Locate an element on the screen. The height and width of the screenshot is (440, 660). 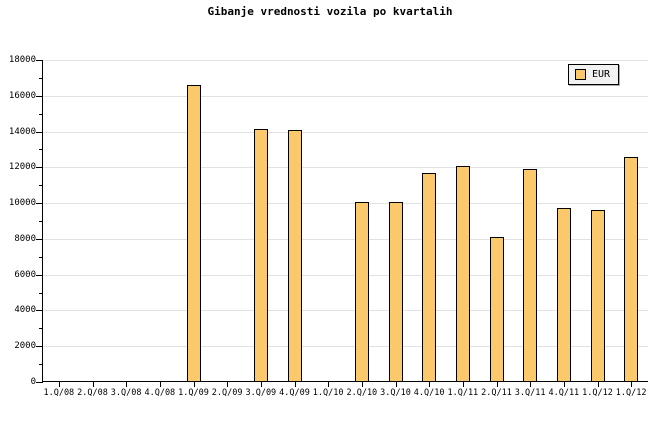
x-axis-tick-label: 4.Q/09 is located at coordinates (294, 393).